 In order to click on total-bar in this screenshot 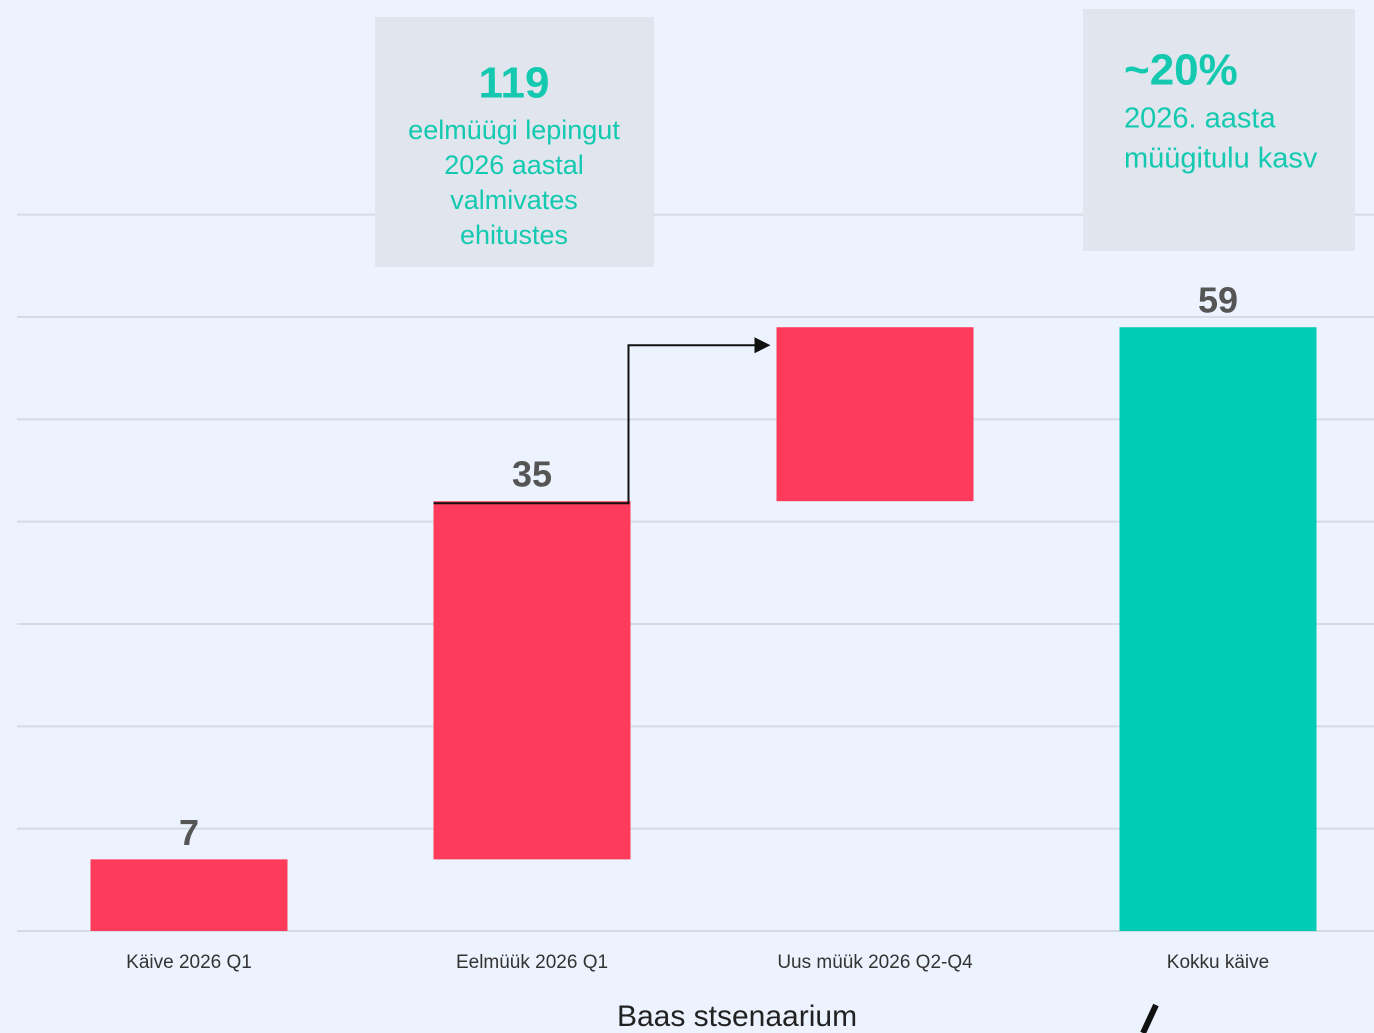, I will do `click(1218, 629)`.